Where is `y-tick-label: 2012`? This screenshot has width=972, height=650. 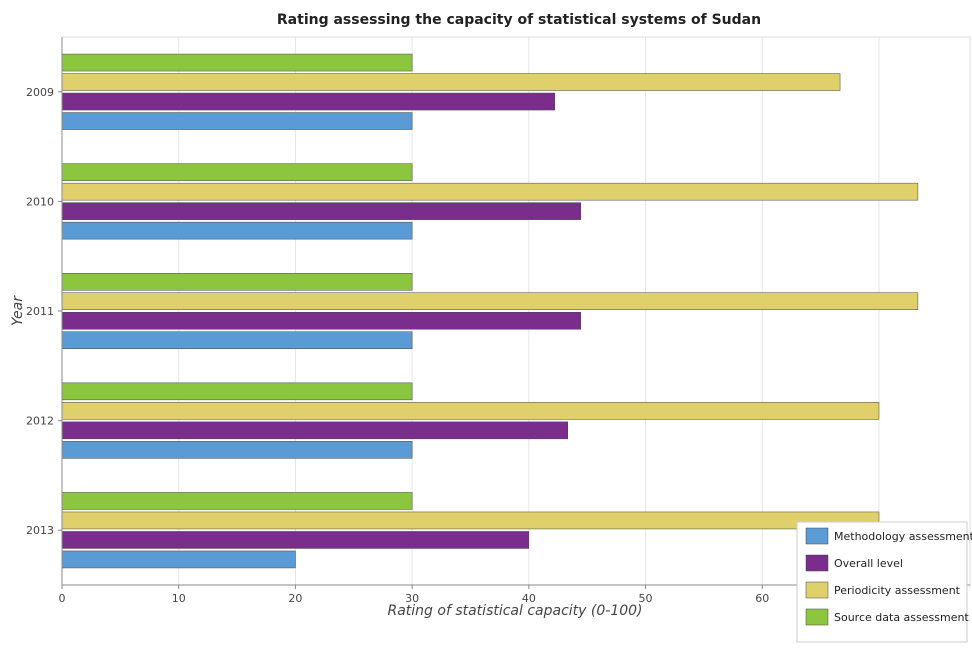
y-tick-label: 2012 is located at coordinates (40, 421).